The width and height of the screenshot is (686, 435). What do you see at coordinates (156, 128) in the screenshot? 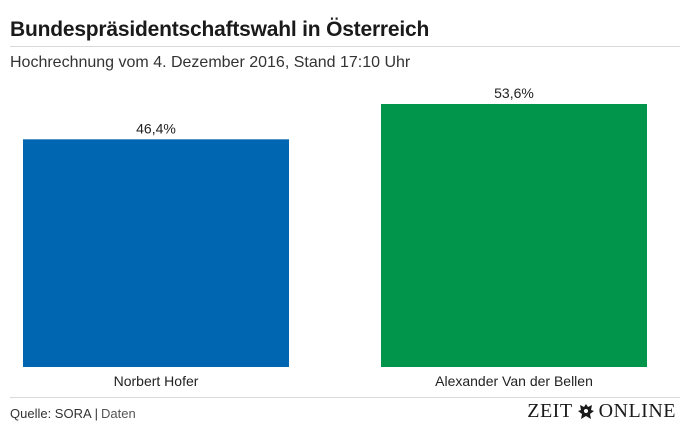
I see `value-label-0: 46,4%` at bounding box center [156, 128].